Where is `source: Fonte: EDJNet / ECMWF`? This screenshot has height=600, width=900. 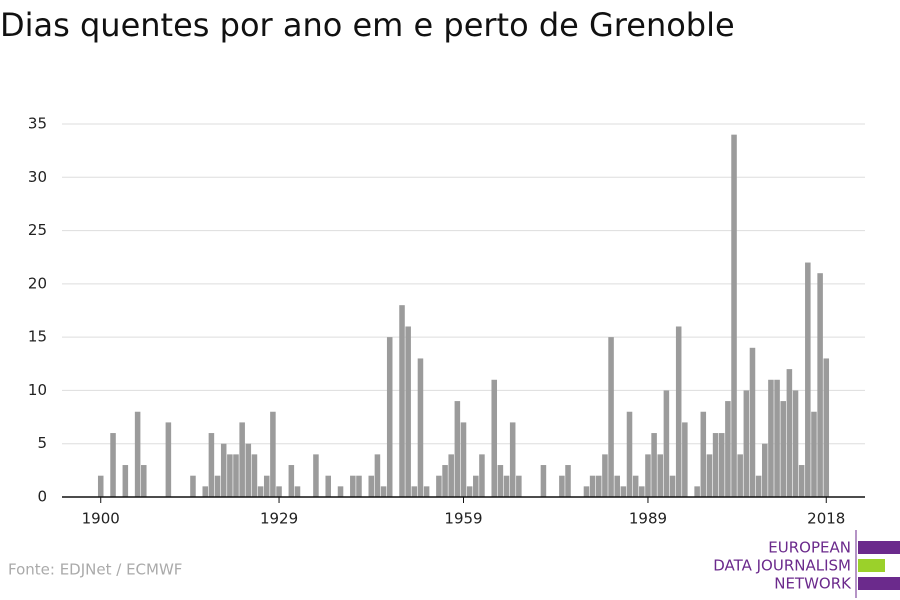 source: Fonte: EDJNet / ECMWF is located at coordinates (95, 570).